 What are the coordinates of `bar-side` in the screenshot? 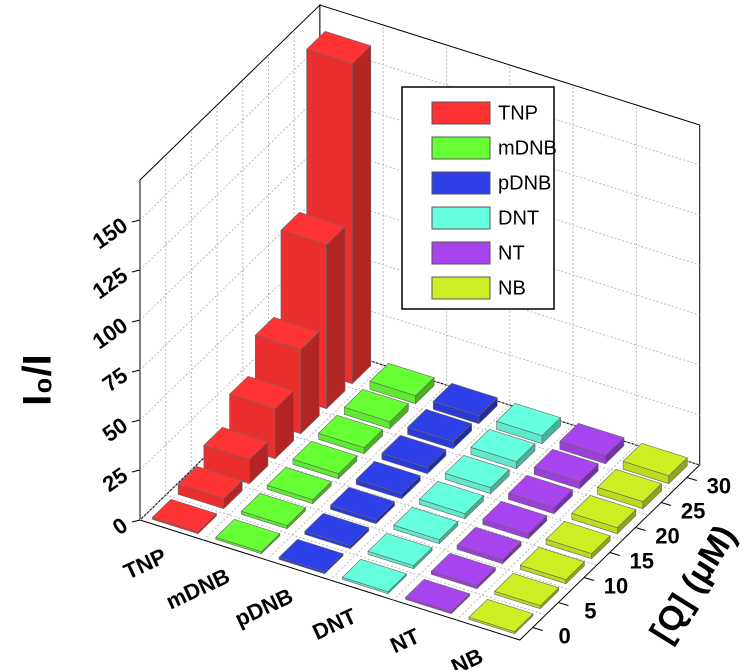 It's located at (361, 214).